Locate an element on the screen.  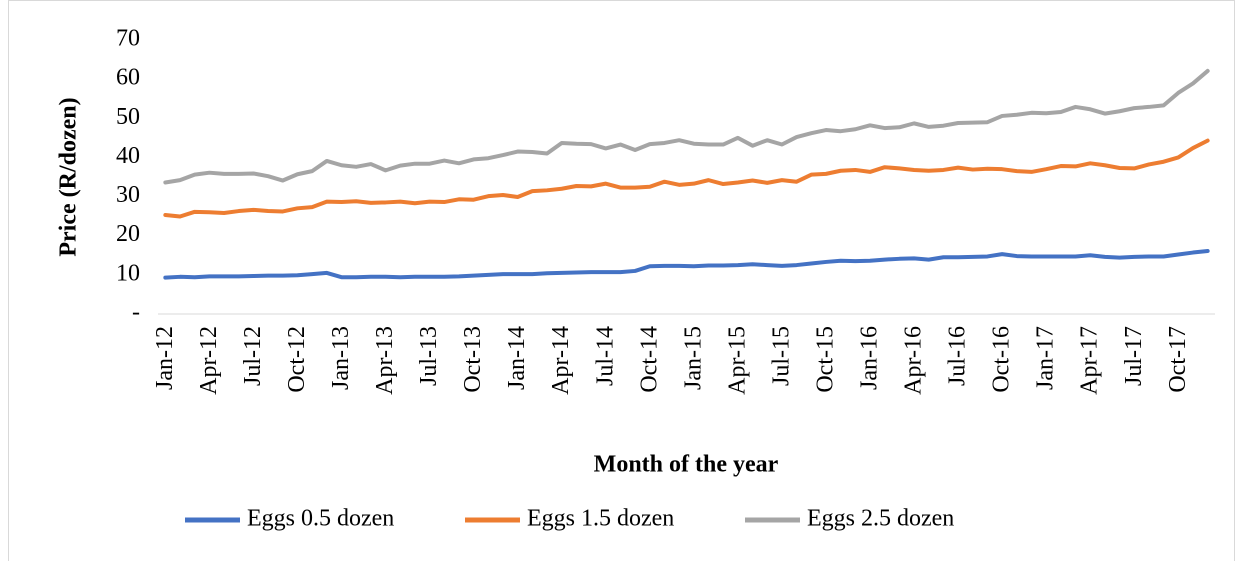
y-tick-label: 70 is located at coordinates (128, 39).